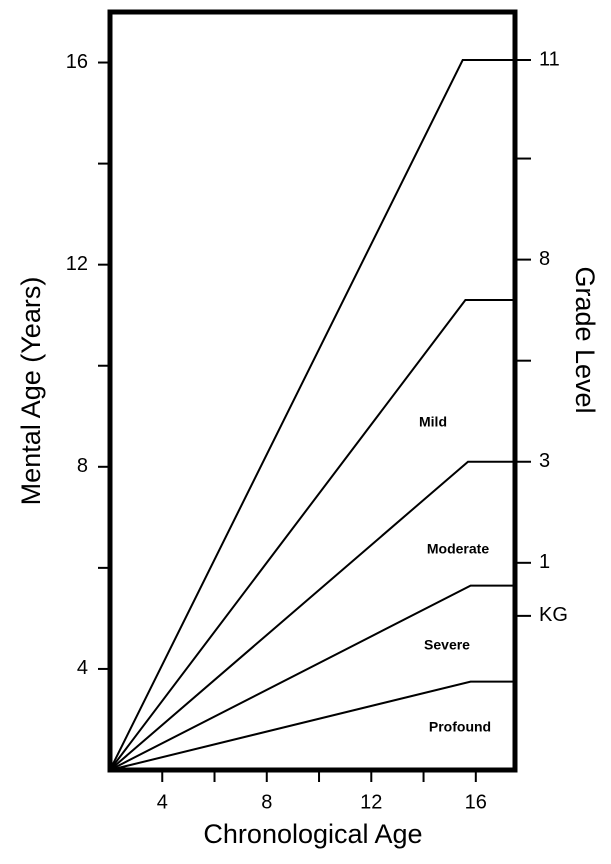 The width and height of the screenshot is (611, 864). What do you see at coordinates (544, 562) in the screenshot?
I see `y2-tick-label: 1` at bounding box center [544, 562].